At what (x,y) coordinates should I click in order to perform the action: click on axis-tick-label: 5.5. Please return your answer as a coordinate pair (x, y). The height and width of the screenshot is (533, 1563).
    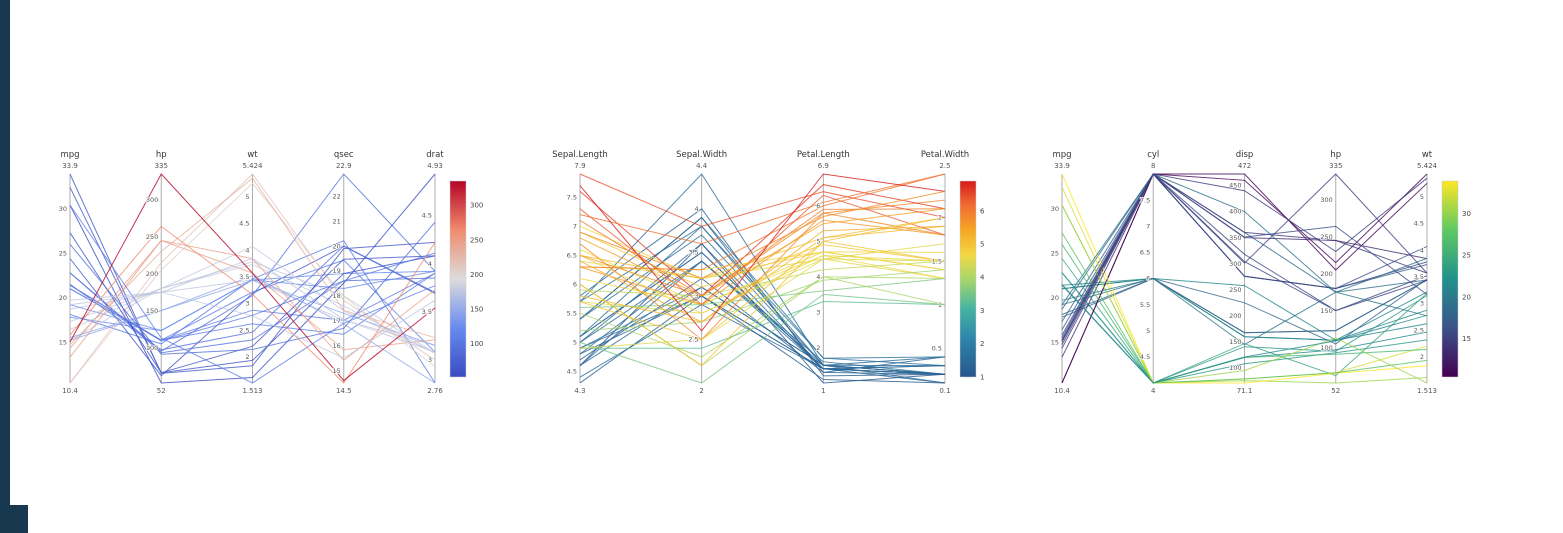
    Looking at the image, I should click on (1145, 305).